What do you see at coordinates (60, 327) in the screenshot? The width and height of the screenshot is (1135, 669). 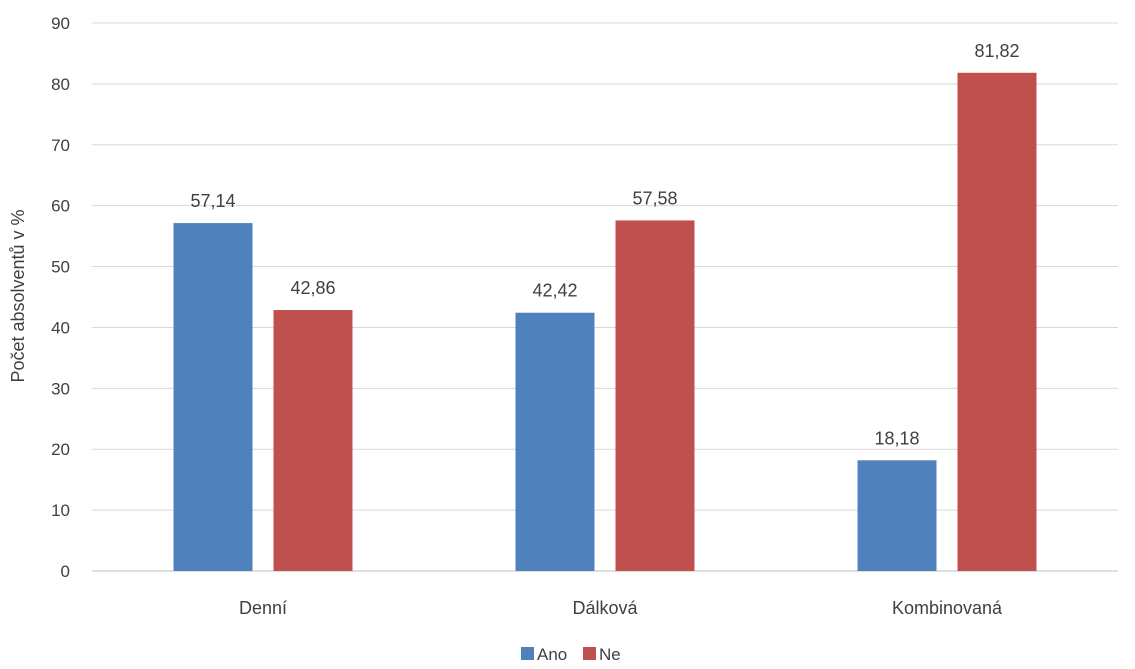 I see `y-tick-label: 40` at bounding box center [60, 327].